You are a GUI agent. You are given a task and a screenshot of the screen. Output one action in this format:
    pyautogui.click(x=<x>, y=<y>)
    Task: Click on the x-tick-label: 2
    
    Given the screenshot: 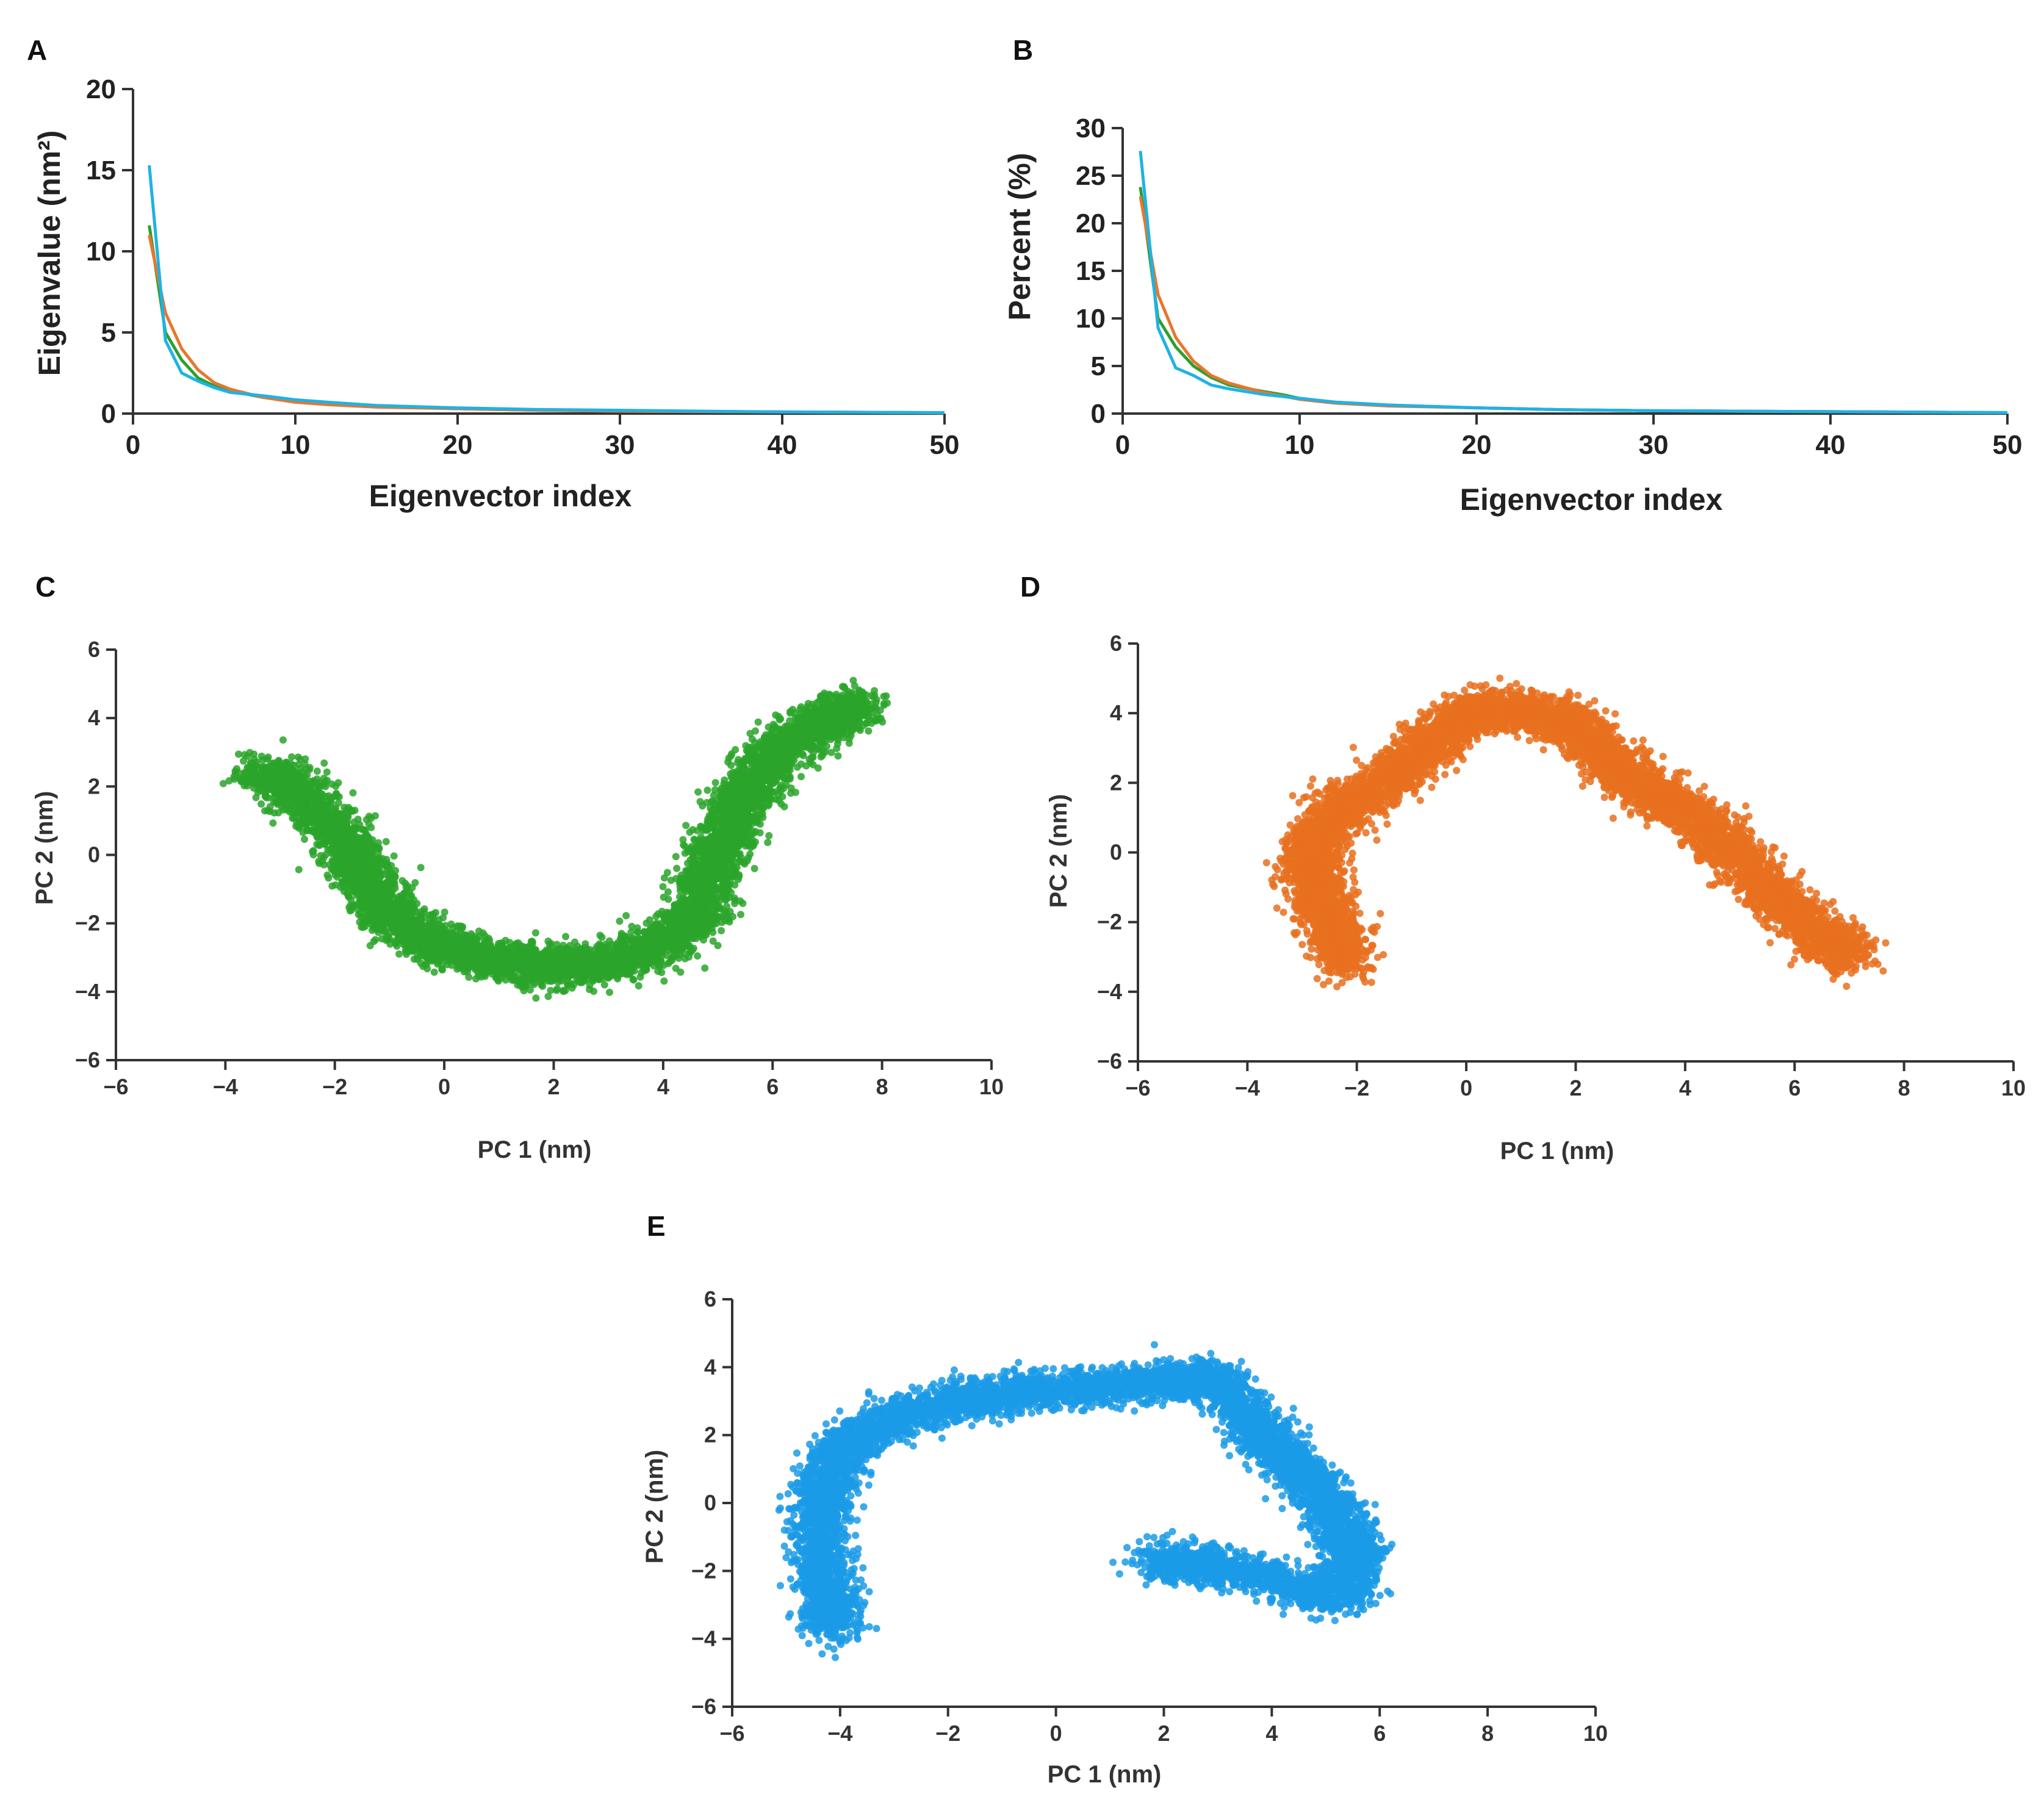 What is the action you would take?
    pyautogui.click(x=553, y=1086)
    